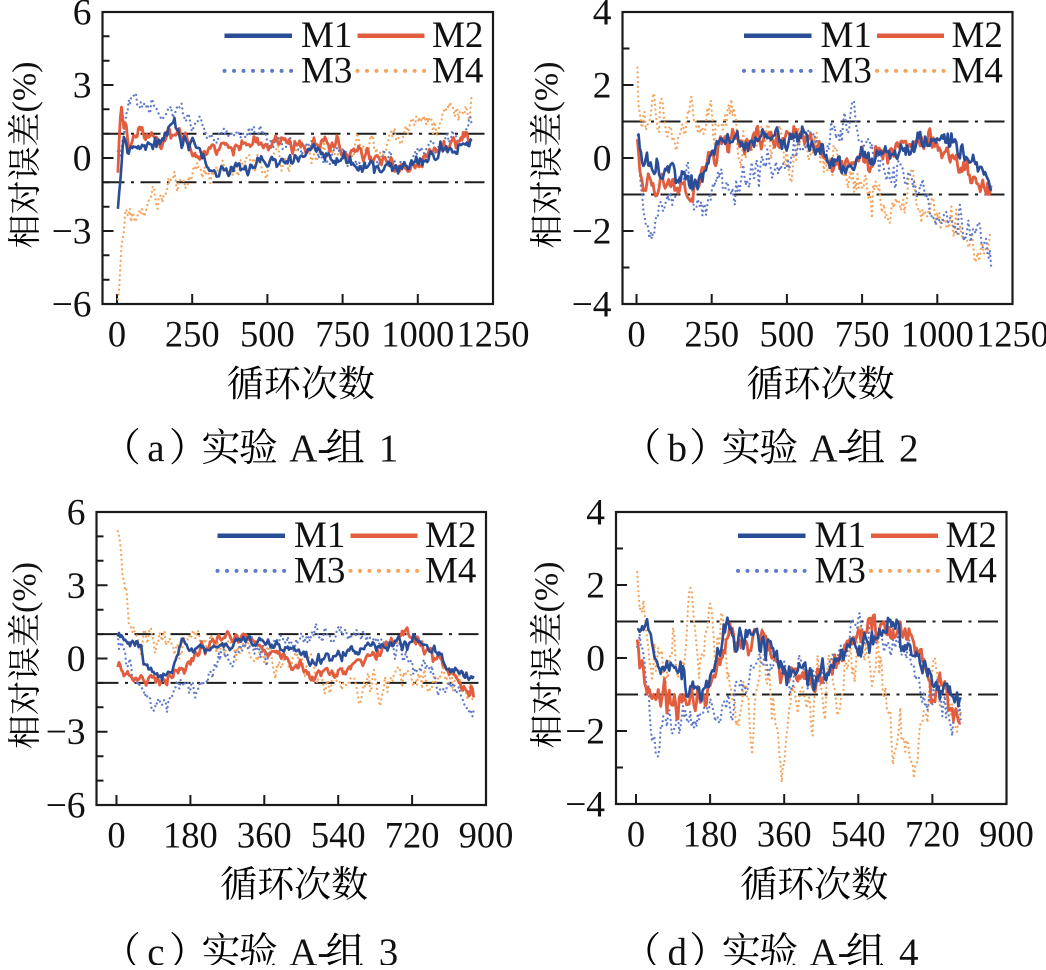 Image resolution: width=1046 pixels, height=970 pixels. I want to click on svg-text: d, so click(678, 948).